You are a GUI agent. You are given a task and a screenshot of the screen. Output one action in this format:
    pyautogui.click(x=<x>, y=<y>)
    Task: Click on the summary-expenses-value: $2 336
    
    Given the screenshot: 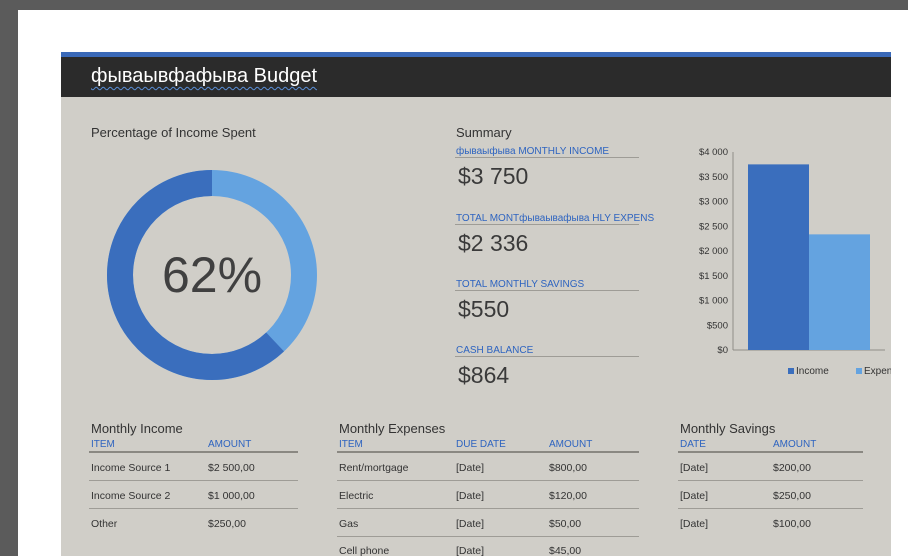 What is the action you would take?
    pyautogui.click(x=493, y=243)
    